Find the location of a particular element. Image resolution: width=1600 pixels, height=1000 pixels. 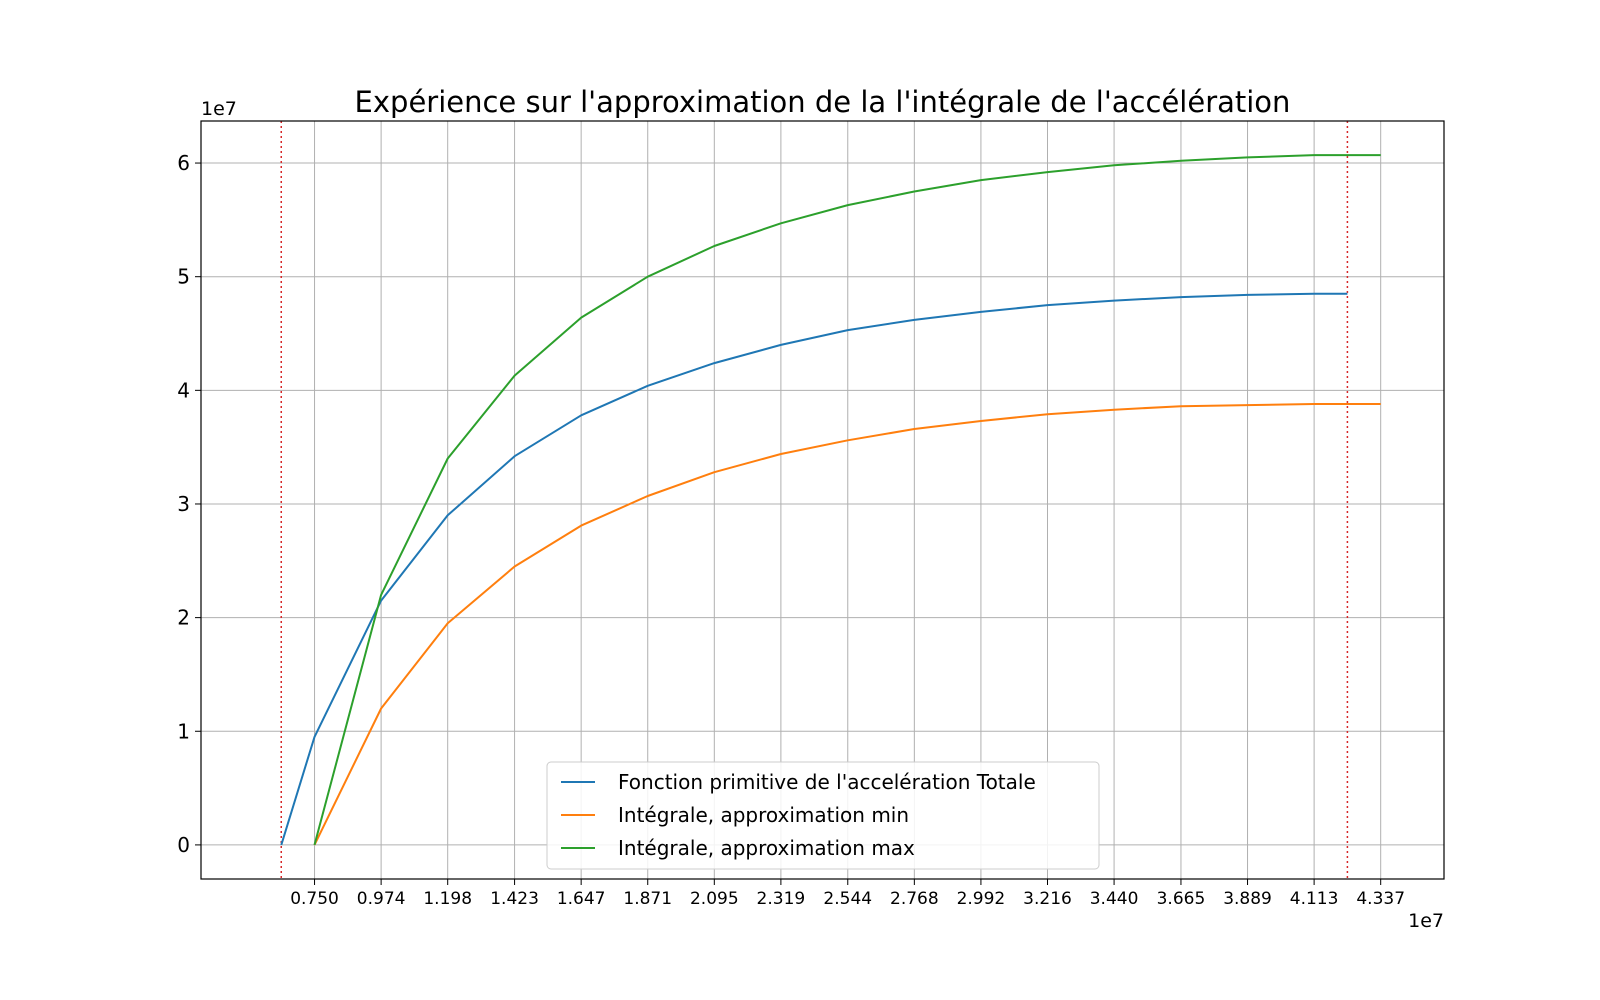

legend-label: Intégrale, approximation max is located at coordinates (766, 848).